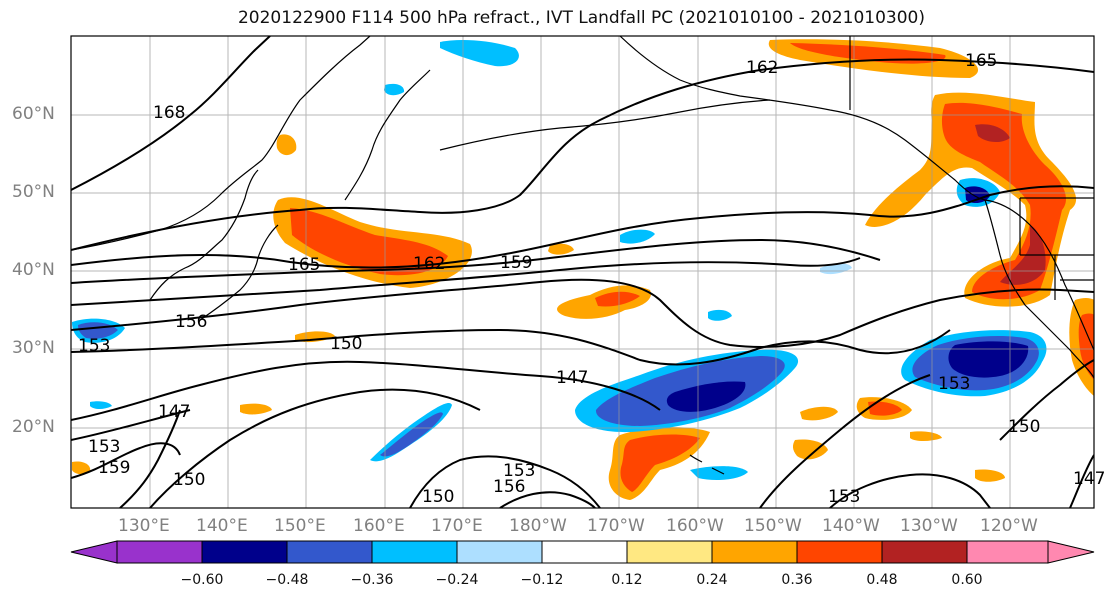 This screenshot has width=1105, height=601. What do you see at coordinates (222, 526) in the screenshot?
I see `lon-label: 140°E` at bounding box center [222, 526].